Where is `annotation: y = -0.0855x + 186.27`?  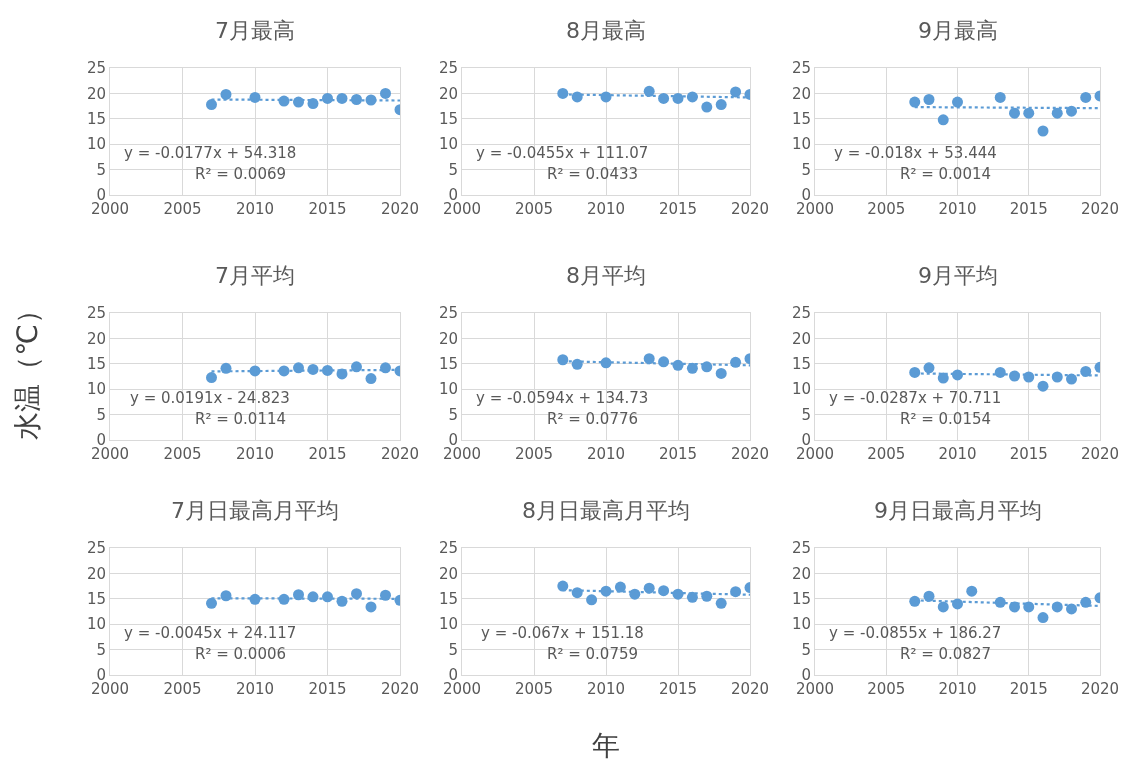 annotation: y = -0.0855x + 186.27 is located at coordinates (915, 633).